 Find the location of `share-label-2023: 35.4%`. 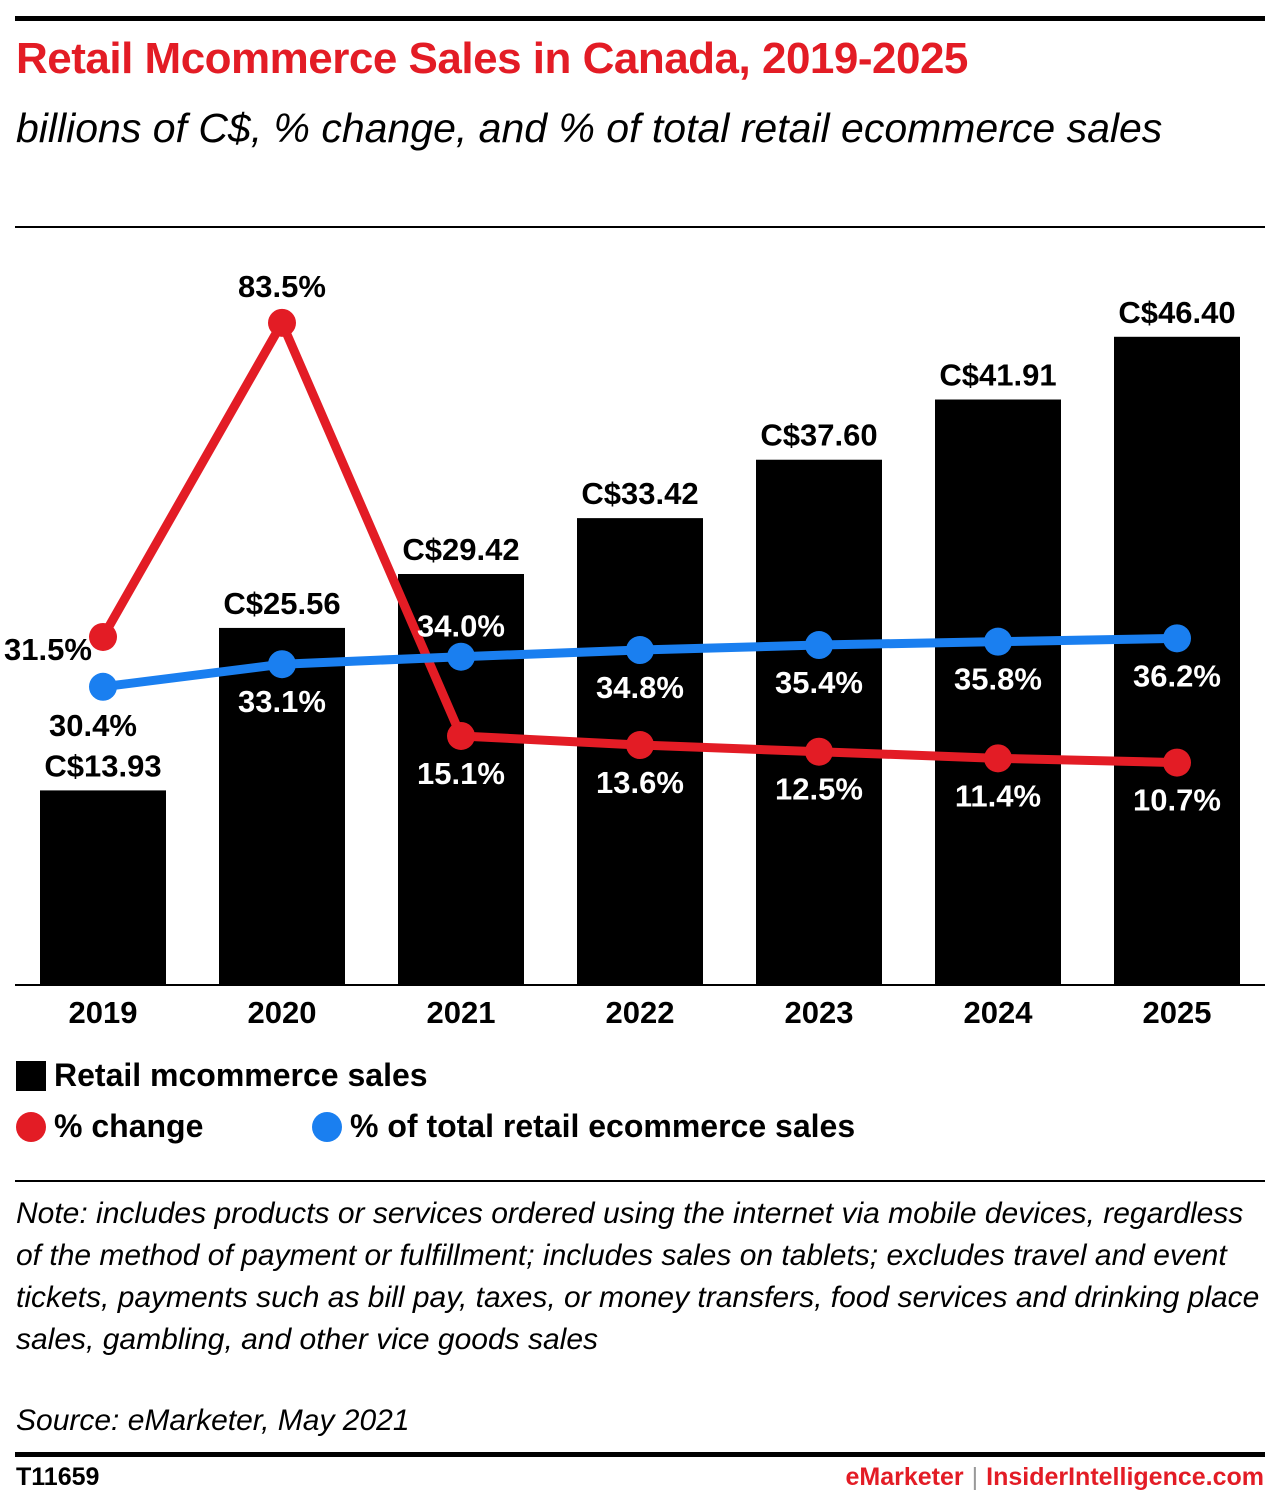

share-label-2023: 35.4% is located at coordinates (819, 682).